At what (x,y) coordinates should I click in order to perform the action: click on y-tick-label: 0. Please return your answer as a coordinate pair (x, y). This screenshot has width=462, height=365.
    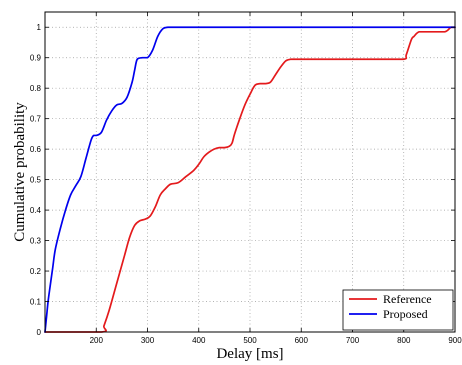
    Looking at the image, I should click on (39, 332).